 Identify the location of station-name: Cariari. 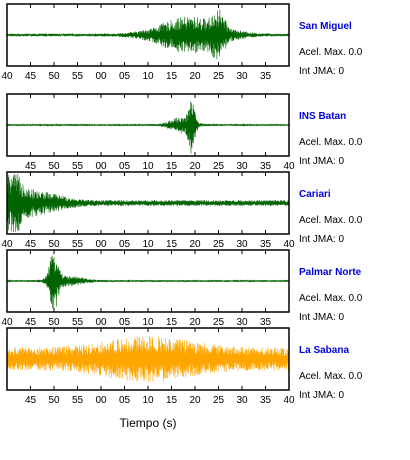
(315, 194).